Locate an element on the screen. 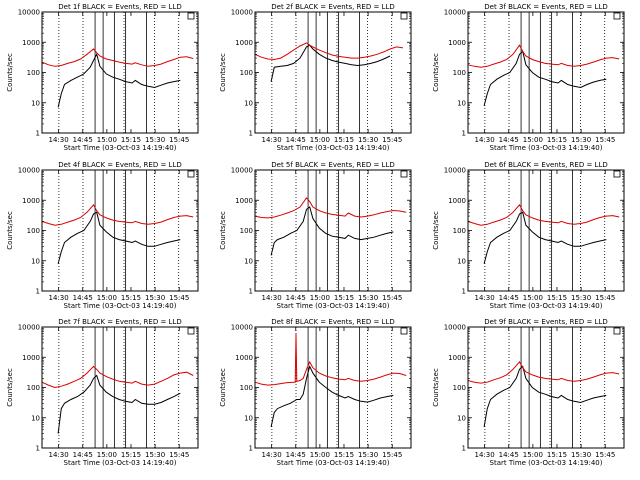 Image resolution: width=640 pixels, height=480 pixels. panel-title: Det 7f BLACK = Events, RED = LLD is located at coordinates (119, 322).